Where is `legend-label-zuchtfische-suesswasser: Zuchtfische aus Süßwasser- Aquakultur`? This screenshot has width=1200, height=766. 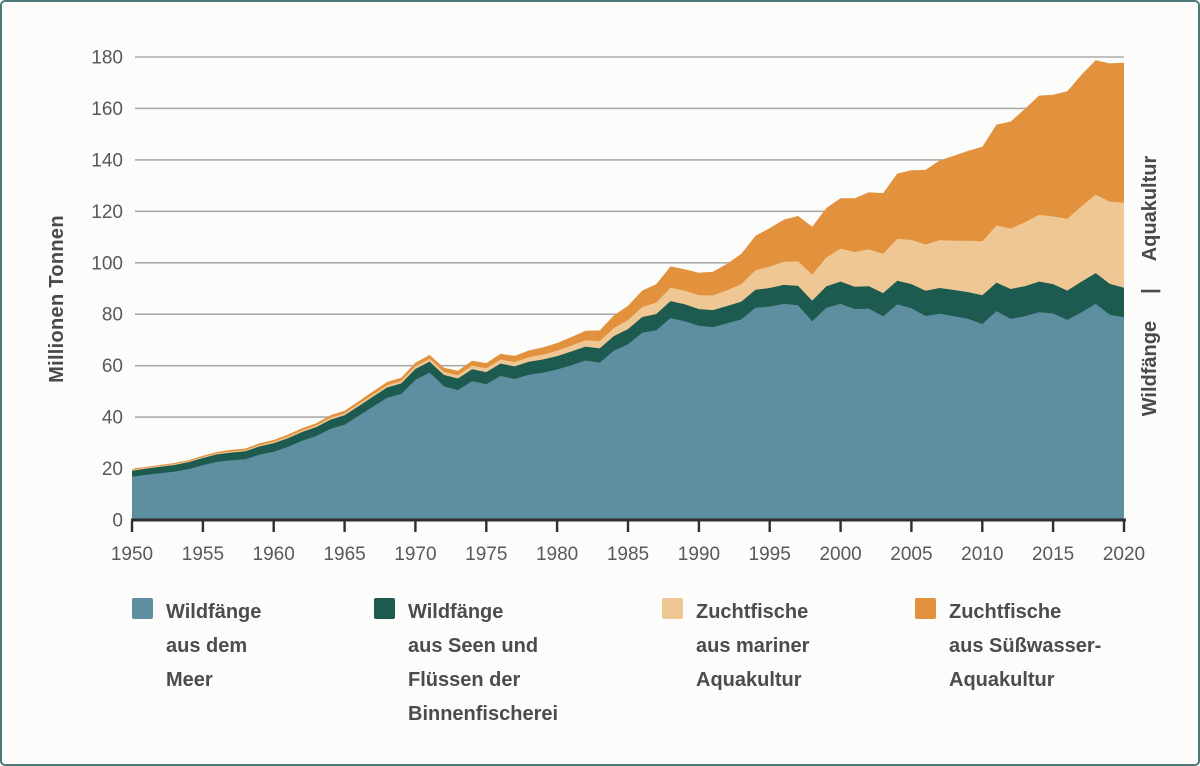 legend-label-zuchtfische-suesswasser: Zuchtfische aus Süßwasser- Aquakultur is located at coordinates (1025, 646).